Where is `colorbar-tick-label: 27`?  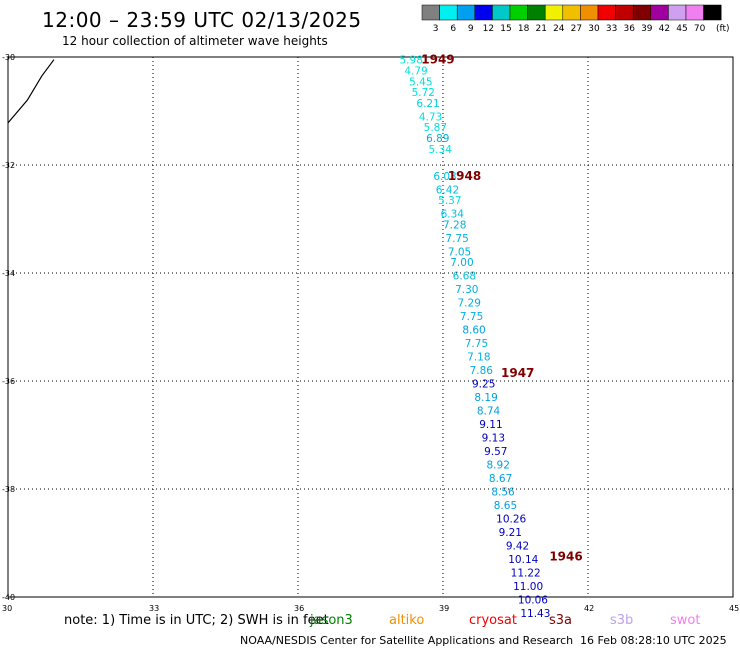
colorbar-tick-label: 27 is located at coordinates (576, 29).